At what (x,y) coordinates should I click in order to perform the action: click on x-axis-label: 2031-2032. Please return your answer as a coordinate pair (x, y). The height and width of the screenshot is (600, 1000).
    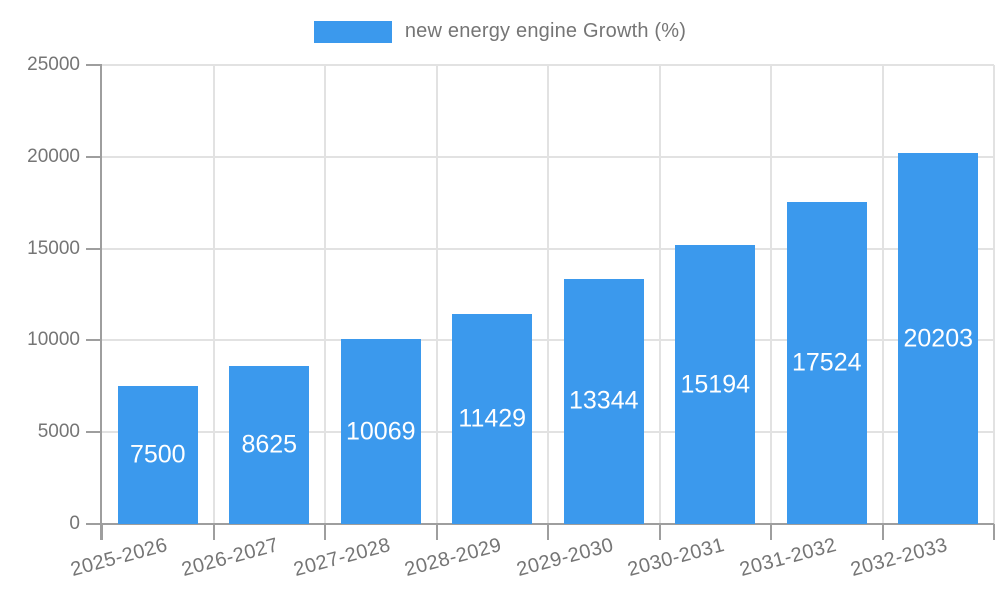
    Looking at the image, I should click on (787, 557).